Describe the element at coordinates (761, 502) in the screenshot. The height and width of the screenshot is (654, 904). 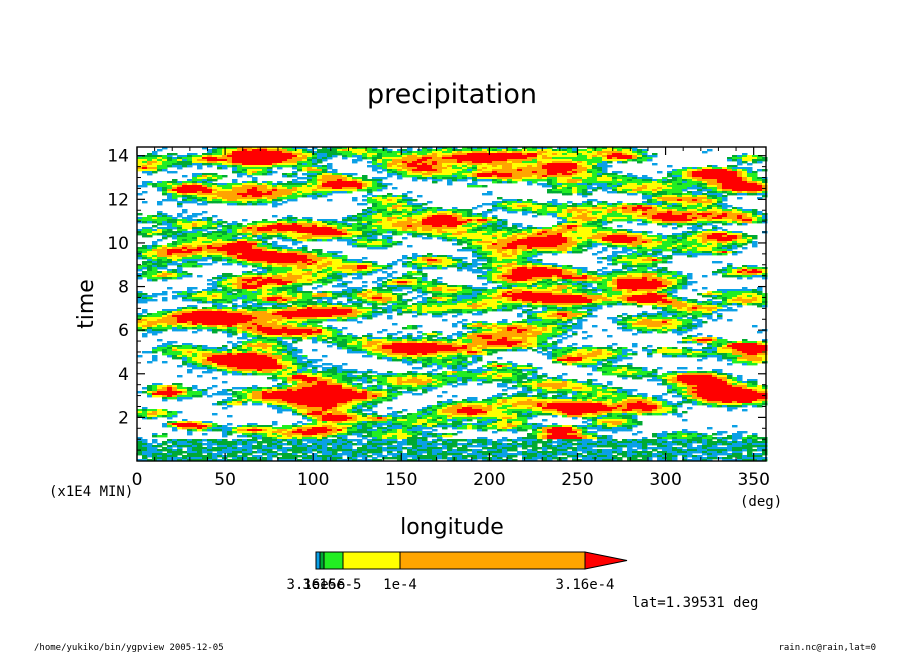
I see `x-unit-label: (deg)` at that location.